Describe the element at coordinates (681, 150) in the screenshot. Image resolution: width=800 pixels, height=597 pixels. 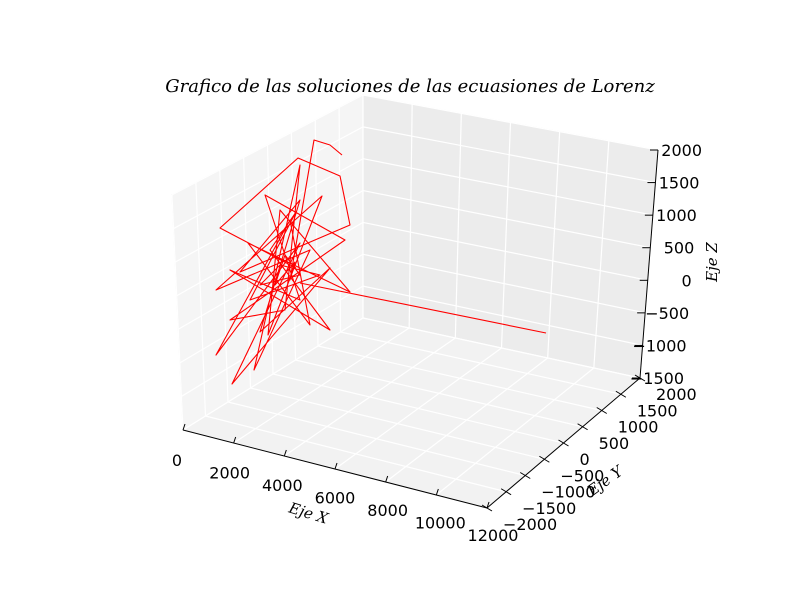
I see `z-tick-label: 2000` at that location.